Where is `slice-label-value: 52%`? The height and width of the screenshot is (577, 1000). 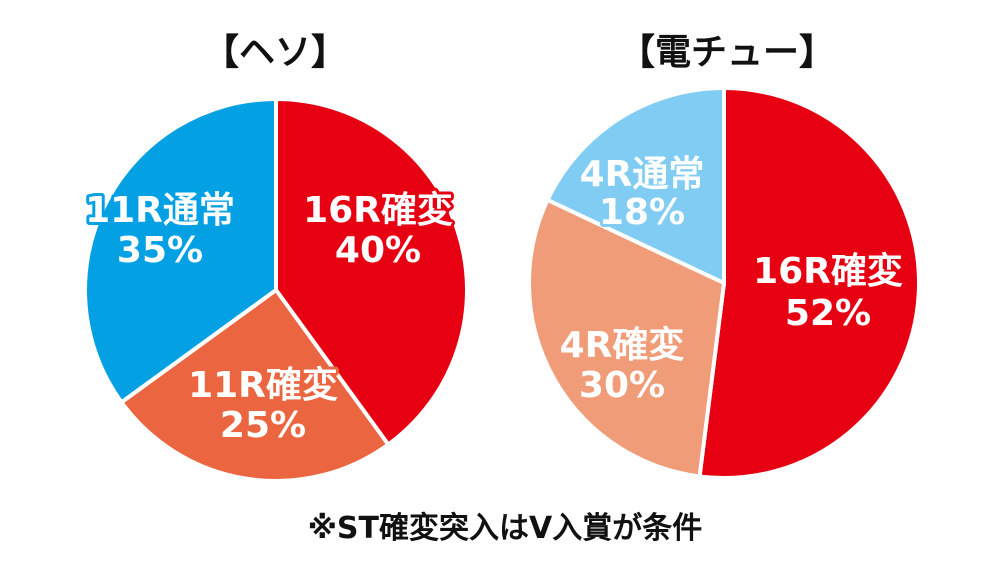
slice-label-value: 52% is located at coordinates (828, 313).